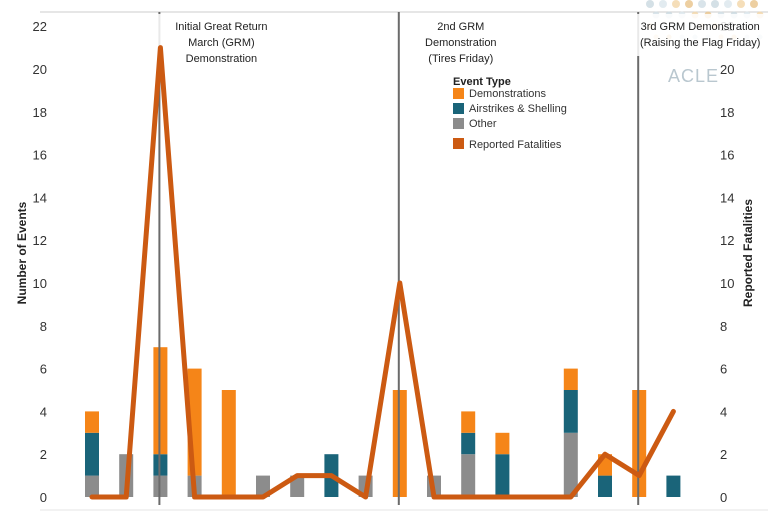 Image resolution: width=768 pixels, height=512 pixels. Describe the element at coordinates (515, 145) in the screenshot. I see `legend-label-fatalities: Reported Fatalities` at that location.